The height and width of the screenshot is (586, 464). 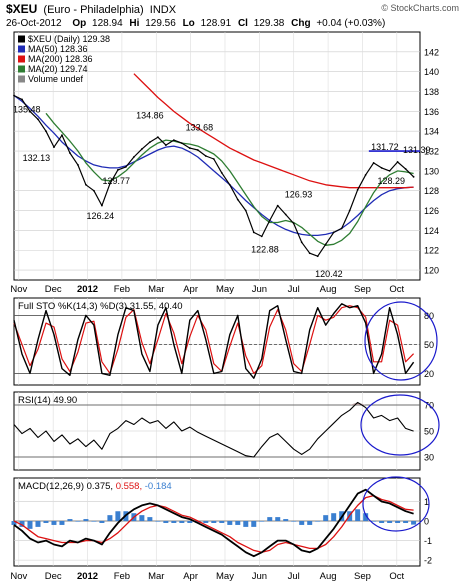 I want to click on price-annotation: 122.88, so click(x=265, y=250).